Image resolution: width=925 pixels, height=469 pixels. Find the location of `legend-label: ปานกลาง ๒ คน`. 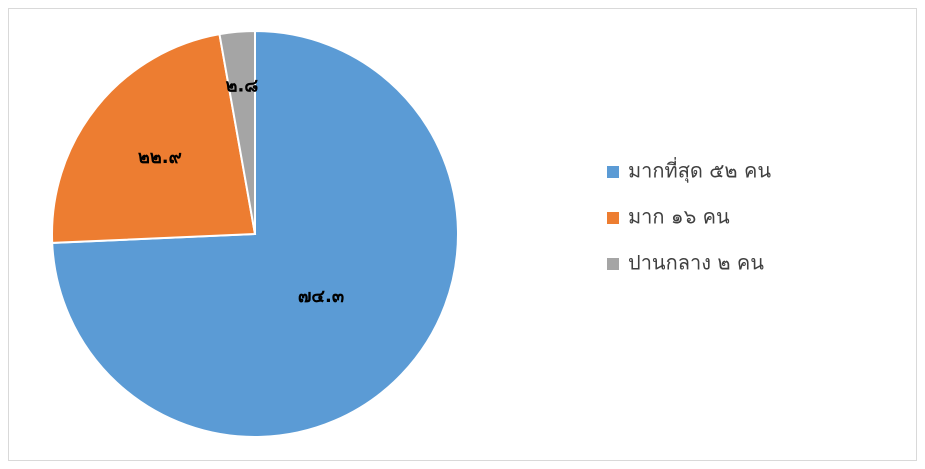

legend-label: ปานกลาง ๒ คน is located at coordinates (696, 263).